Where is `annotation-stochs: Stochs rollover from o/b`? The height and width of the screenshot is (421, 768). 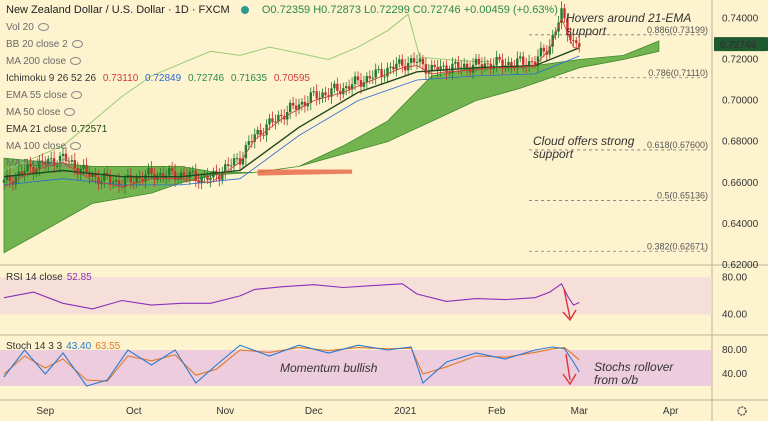 annotation-stochs: Stochs rollover from o/b is located at coordinates (634, 373).